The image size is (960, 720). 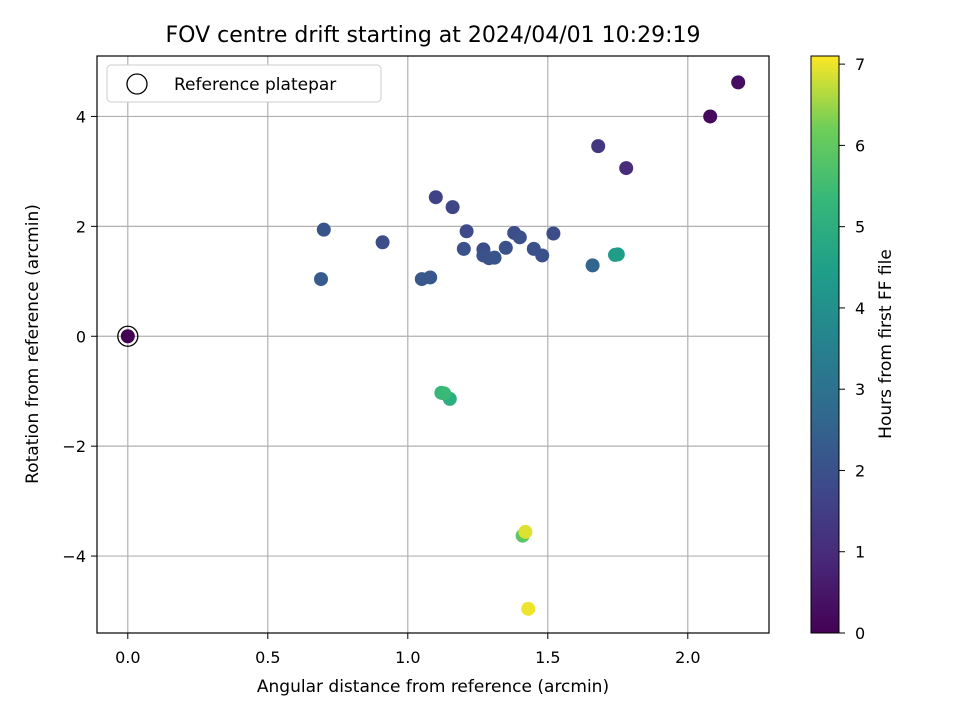 What do you see at coordinates (81, 226) in the screenshot?
I see `y-tick-label: 2` at bounding box center [81, 226].